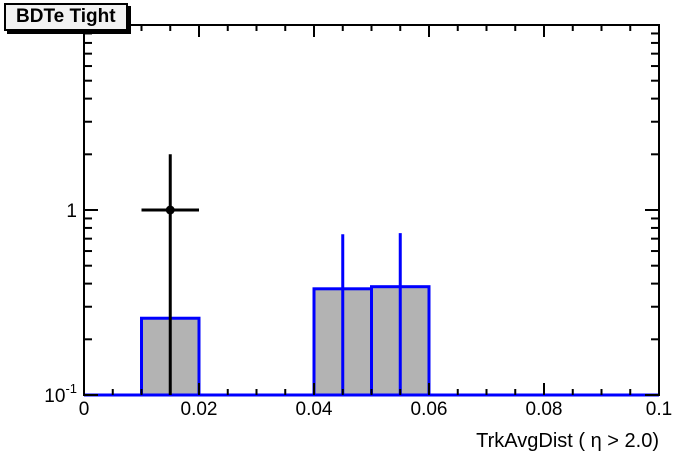  Describe the element at coordinates (659, 409) in the screenshot. I see `x-tick-label: 0.1` at that location.